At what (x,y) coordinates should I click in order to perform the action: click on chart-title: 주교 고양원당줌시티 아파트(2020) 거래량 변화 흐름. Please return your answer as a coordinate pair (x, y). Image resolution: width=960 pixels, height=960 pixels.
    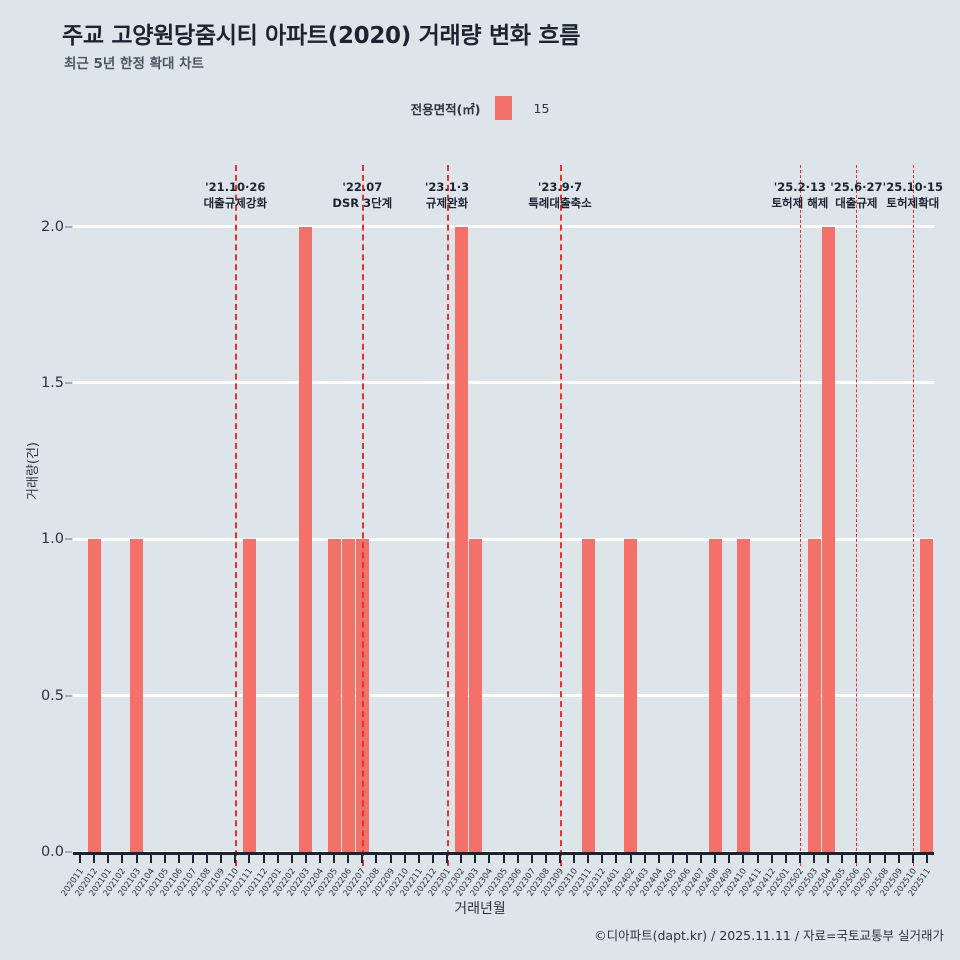
    Looking at the image, I should click on (321, 36).